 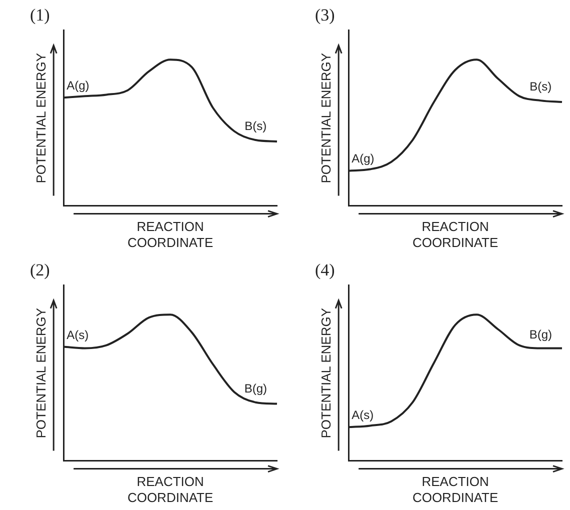 I want to click on chart-title: (3), so click(x=325, y=15).